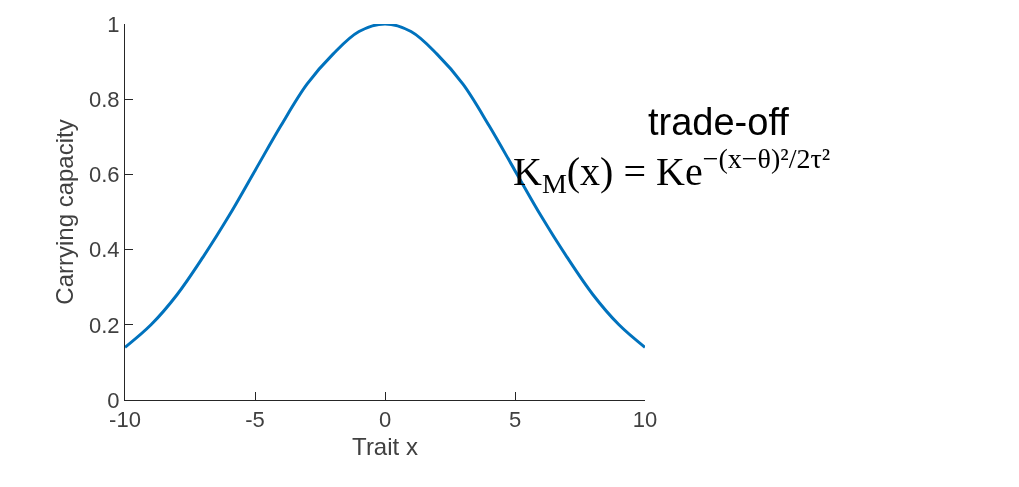  I want to click on annotation: K$_{M}$(x) = Ke$^{−(x−θ)²/2τ²}$, so click(672, 171).